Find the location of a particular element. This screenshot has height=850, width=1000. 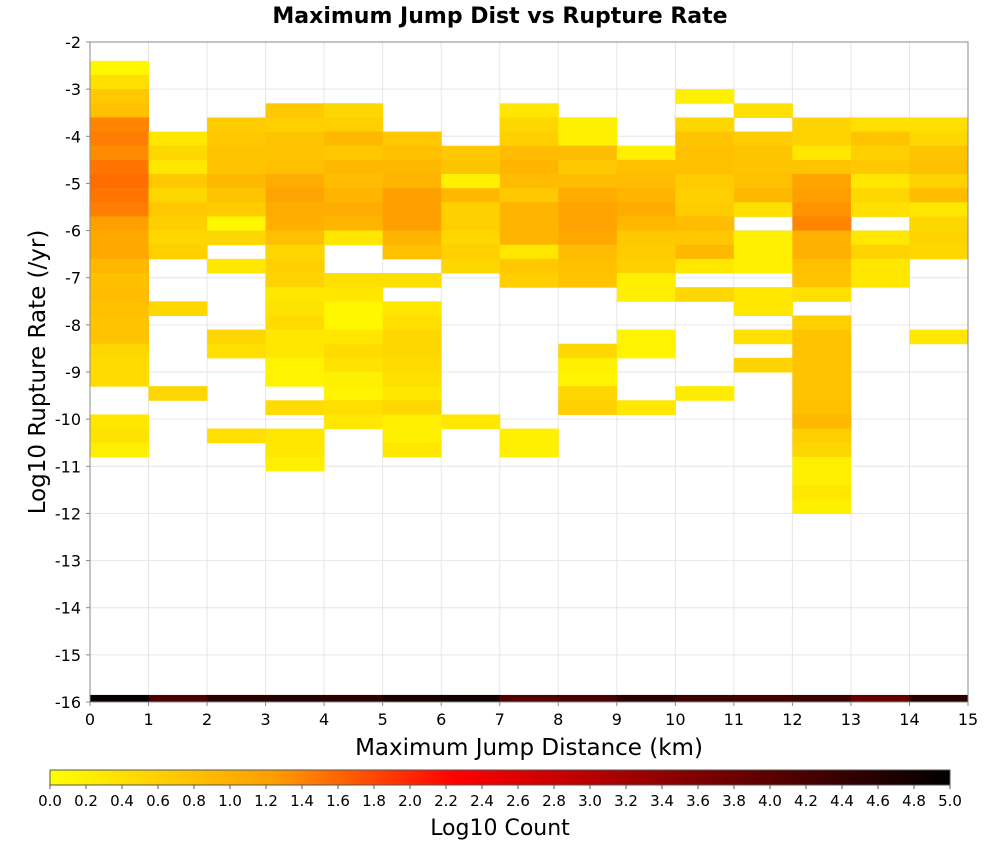

y-tick-label: -3 is located at coordinates (73, 89).